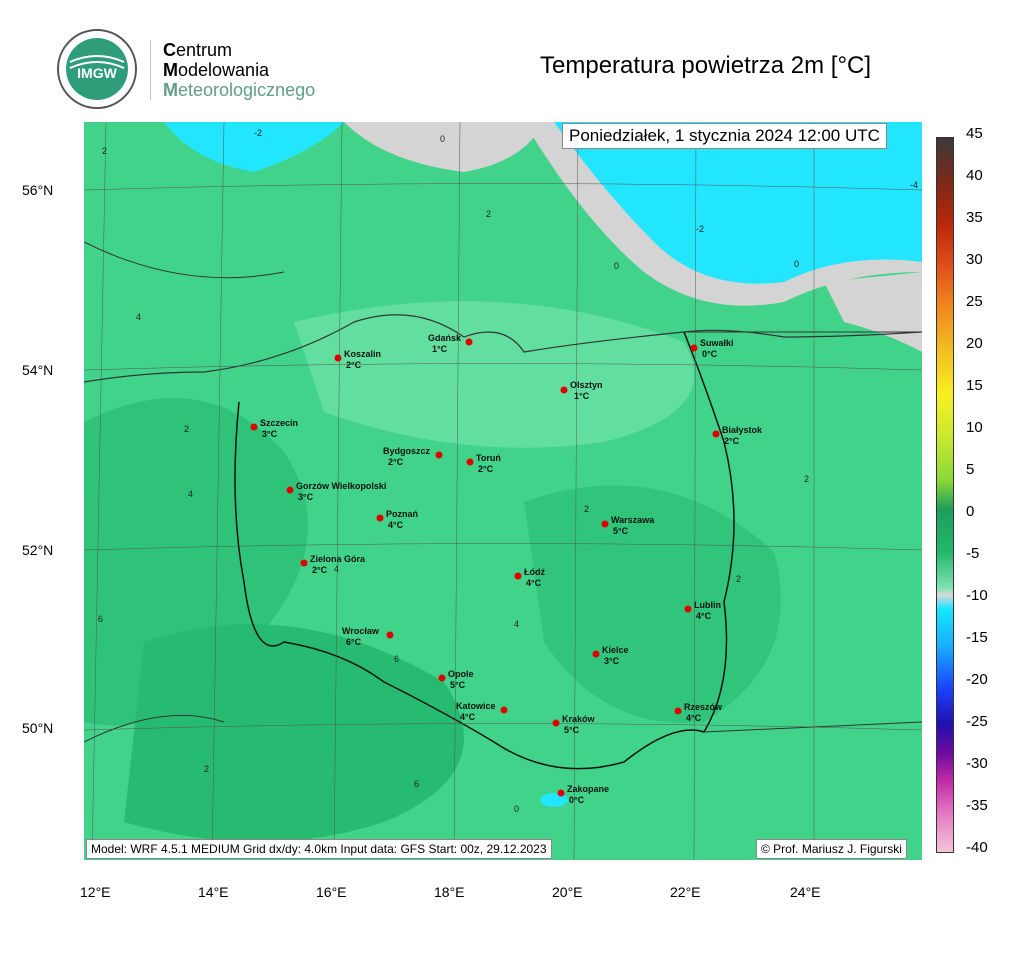 This screenshot has width=1024, height=964. Describe the element at coordinates (461, 674) in the screenshot. I see `city-name: Opole` at that location.